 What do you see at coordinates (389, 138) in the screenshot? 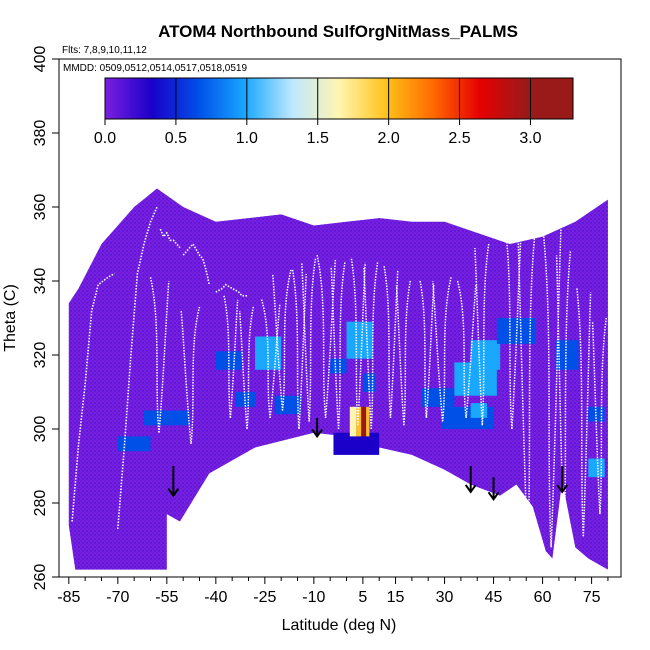
I see `colorbar-tick-label: 2.0` at bounding box center [389, 138].